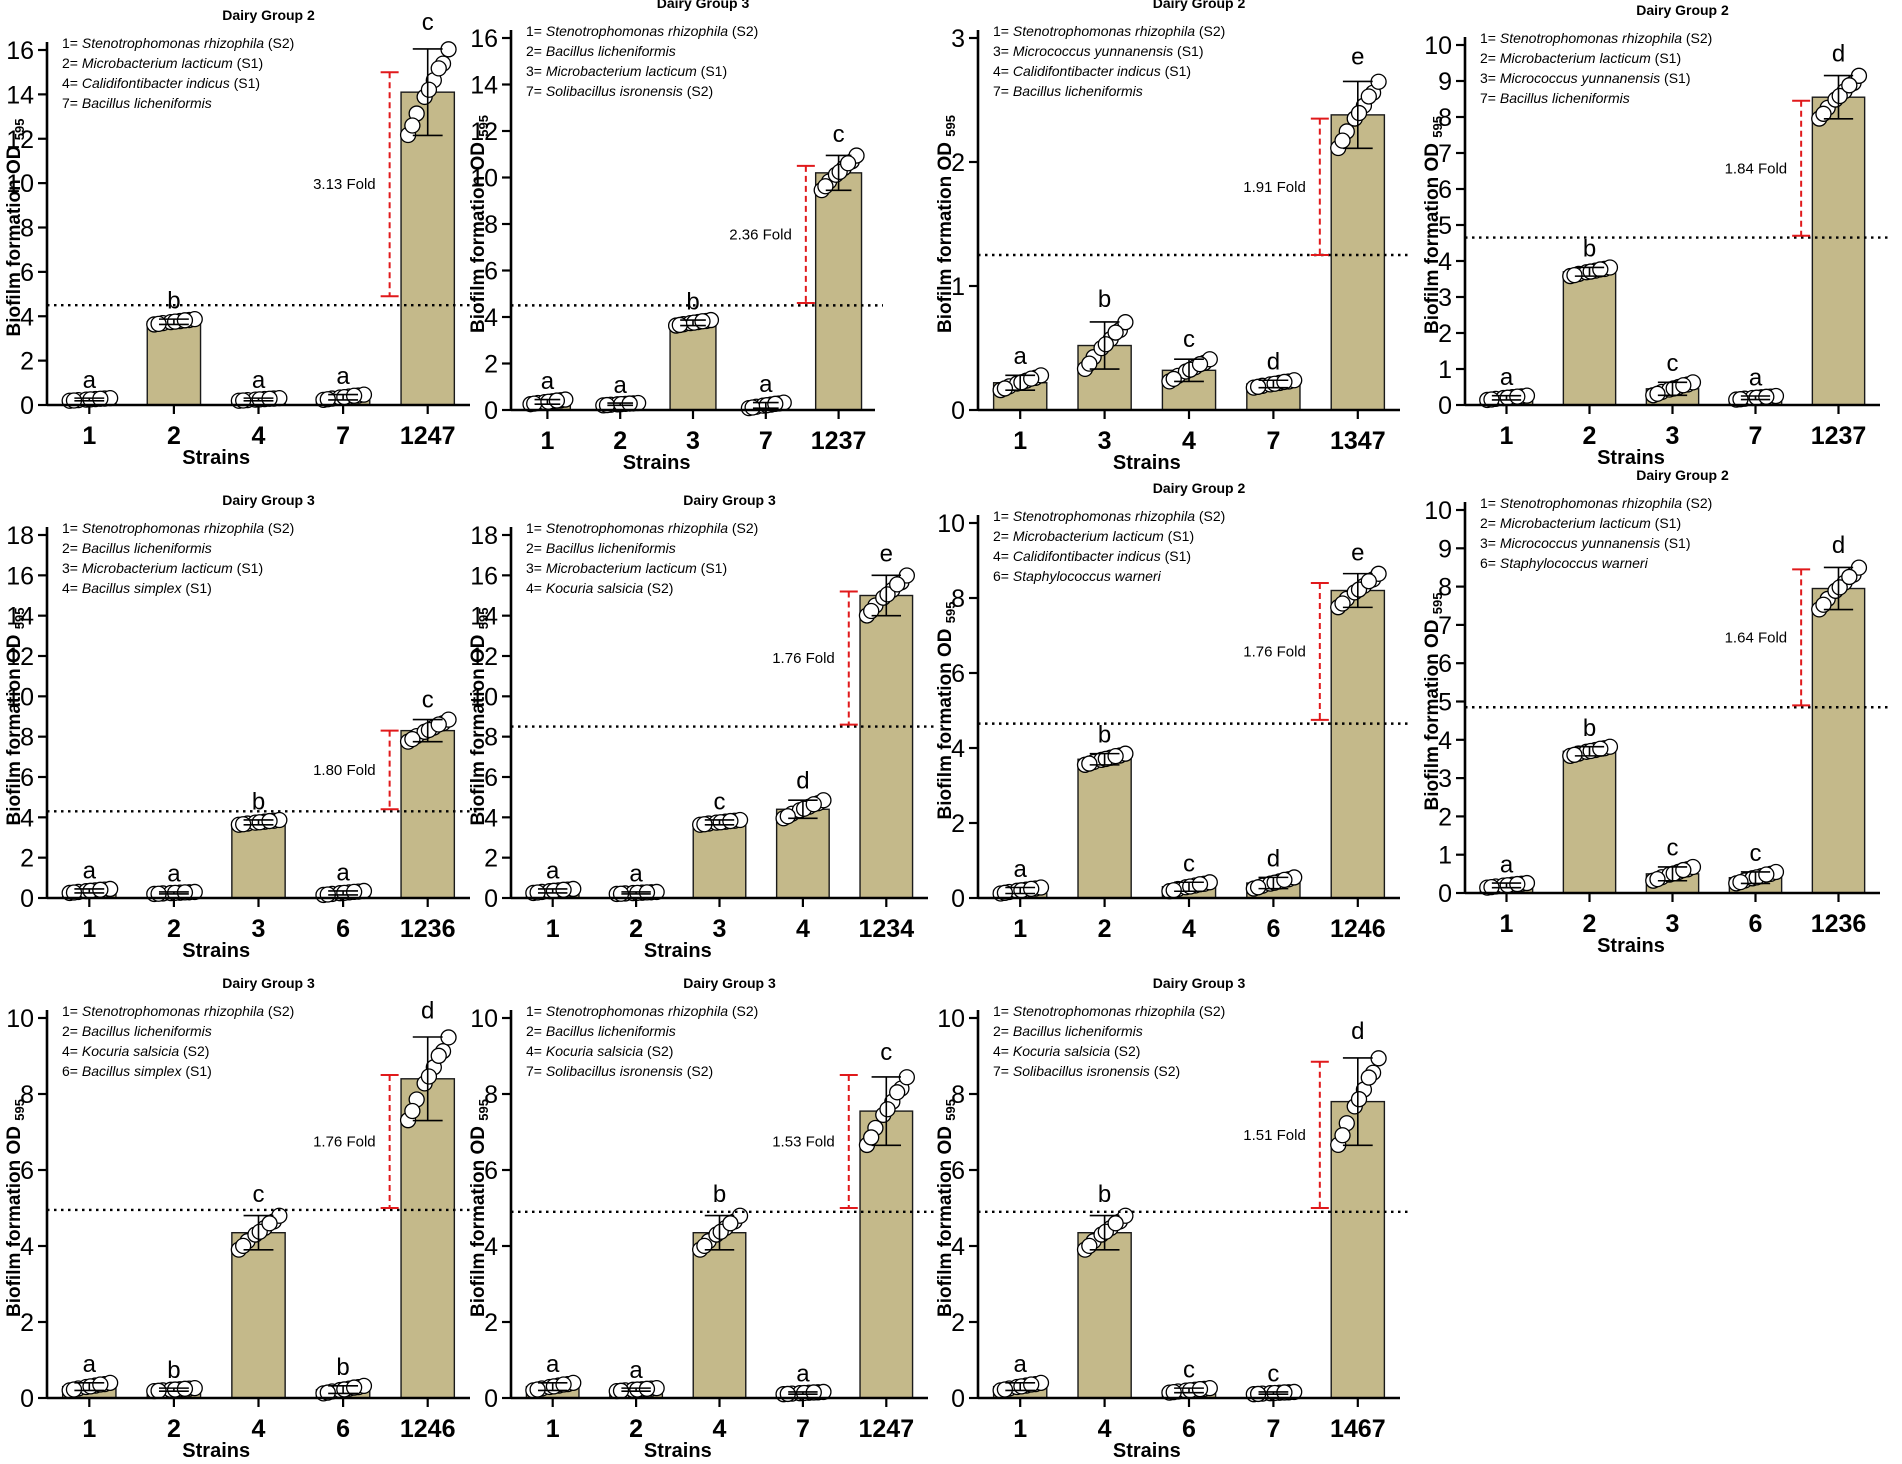  Describe the element at coordinates (1003, 1011) in the screenshot. I see `legend-key: 1=` at that location.